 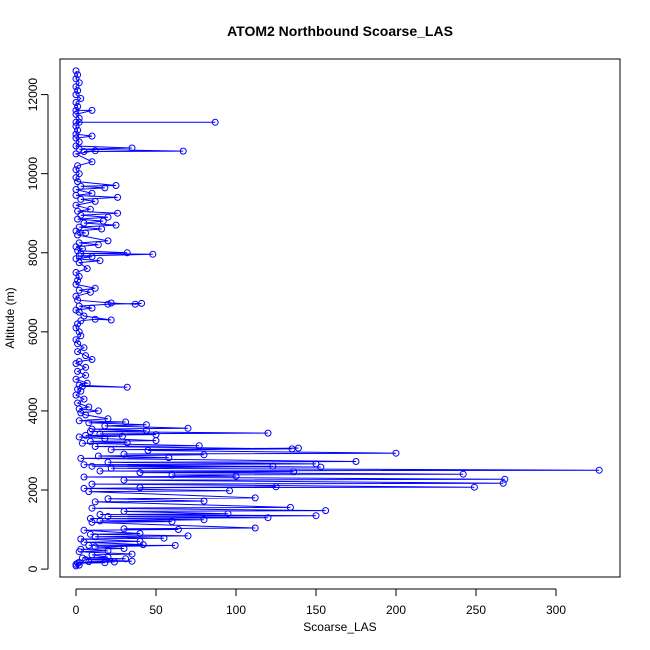 What do you see at coordinates (33, 252) in the screenshot?
I see `y-tick-label: 8000` at bounding box center [33, 252].